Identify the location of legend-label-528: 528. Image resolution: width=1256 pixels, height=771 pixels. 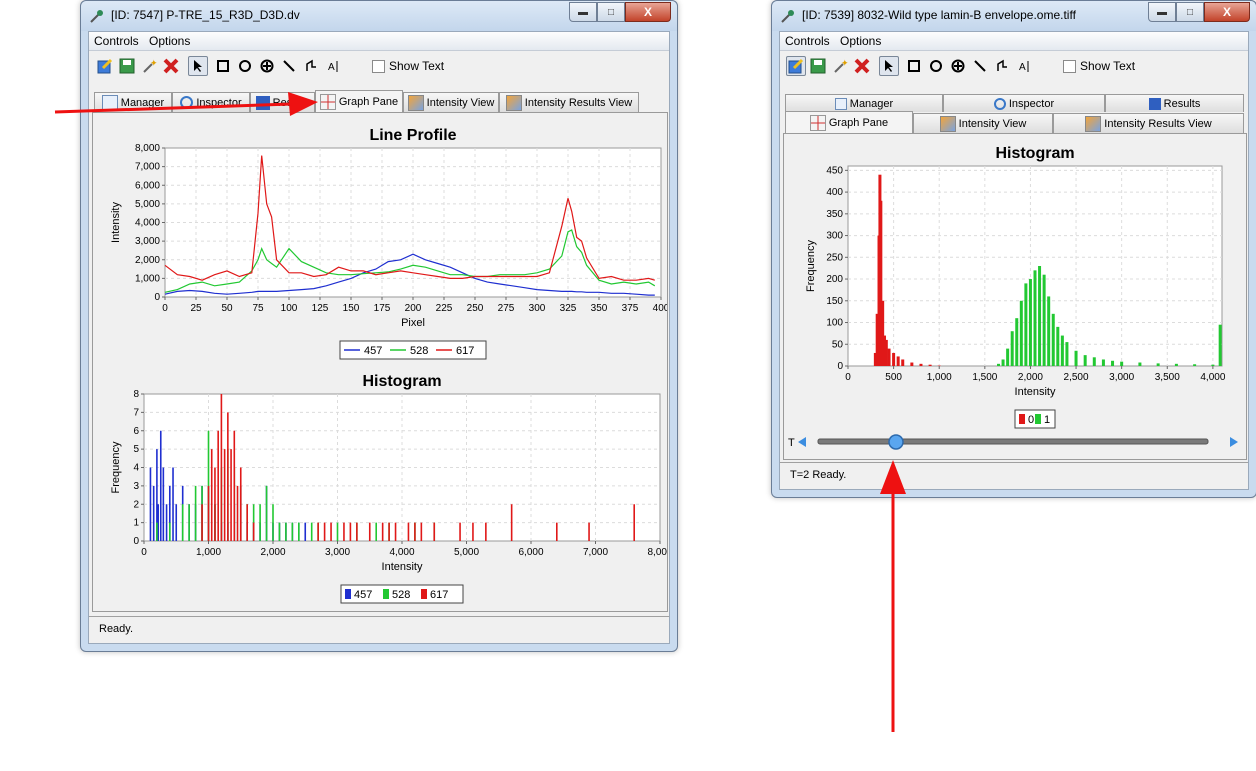
(419, 351).